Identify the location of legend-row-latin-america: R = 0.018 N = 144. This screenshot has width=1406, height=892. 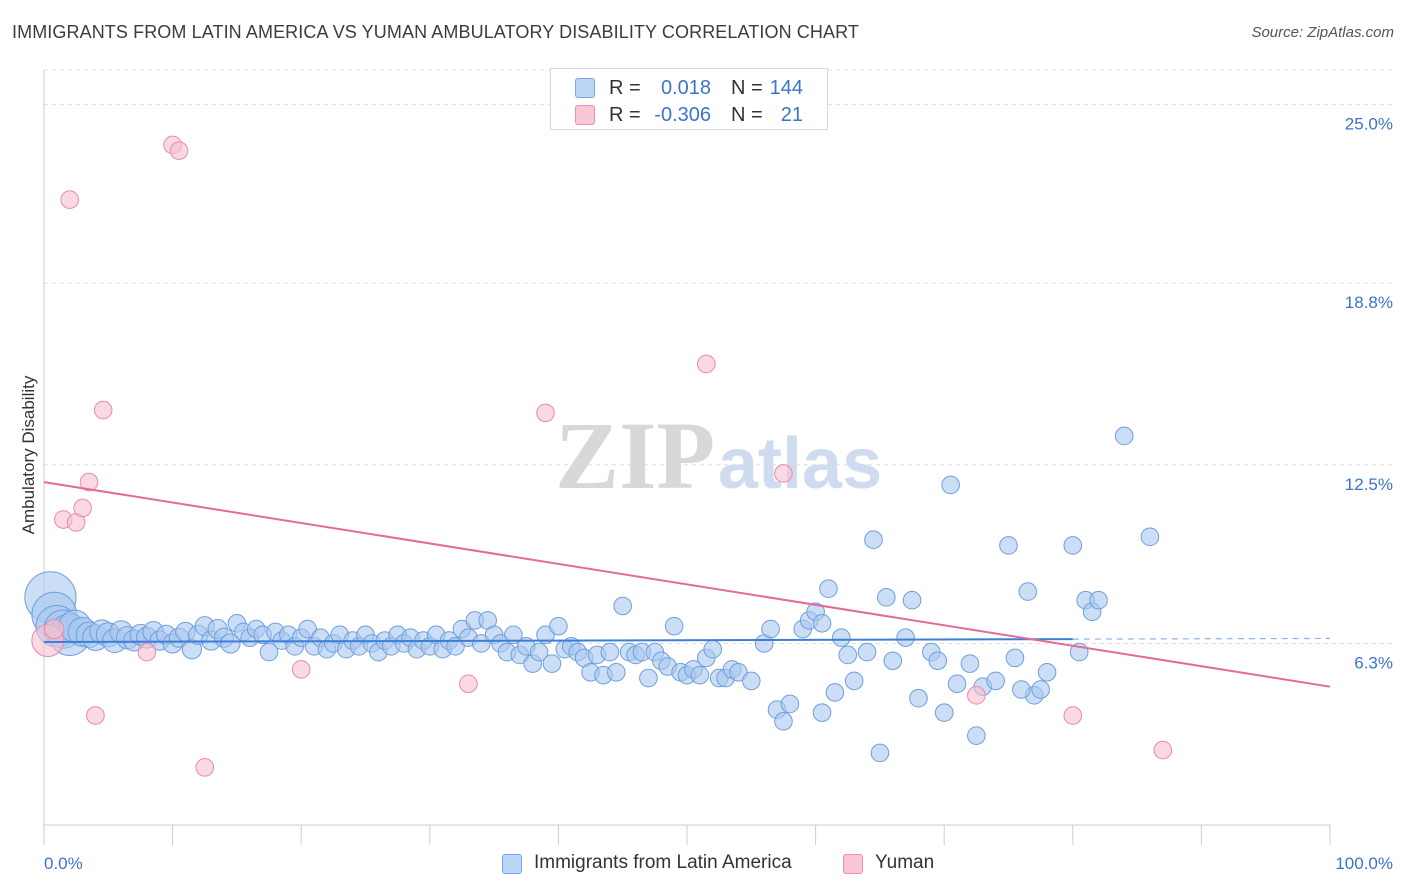
(689, 88).